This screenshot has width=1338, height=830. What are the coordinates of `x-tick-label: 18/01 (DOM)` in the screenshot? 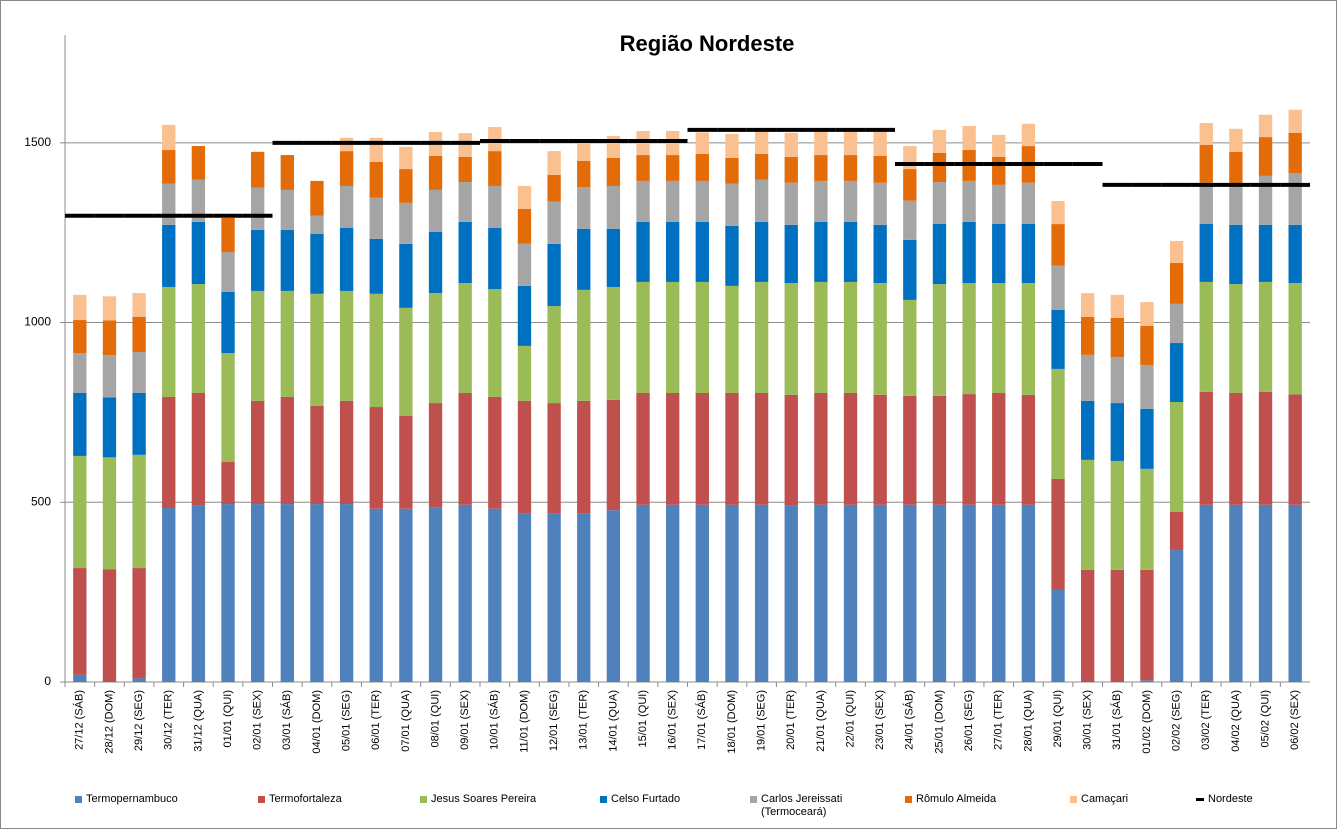 It's located at (732, 722).